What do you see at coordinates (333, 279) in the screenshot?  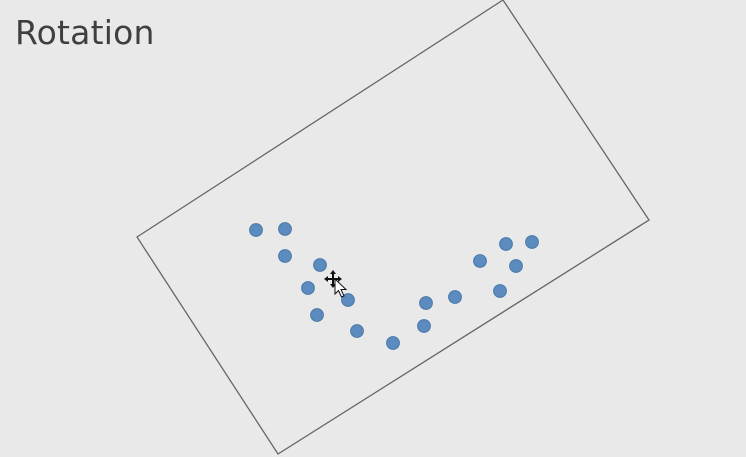 I see `move-arrows-icon` at bounding box center [333, 279].